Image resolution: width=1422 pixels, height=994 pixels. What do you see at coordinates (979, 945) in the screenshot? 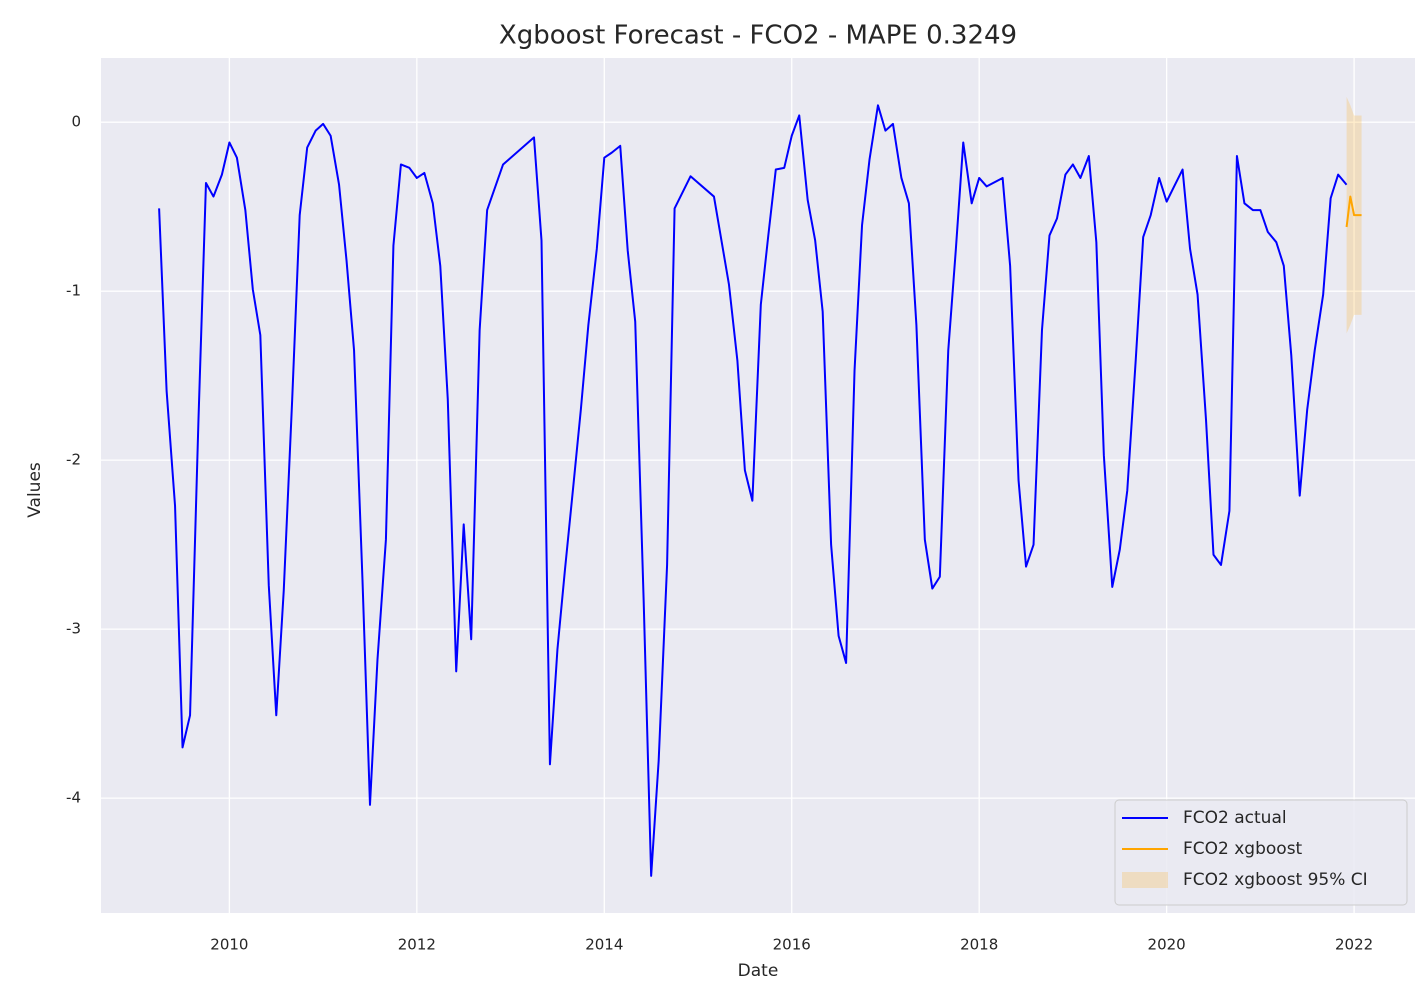
I see `x-tick-label: 2018` at bounding box center [979, 945].